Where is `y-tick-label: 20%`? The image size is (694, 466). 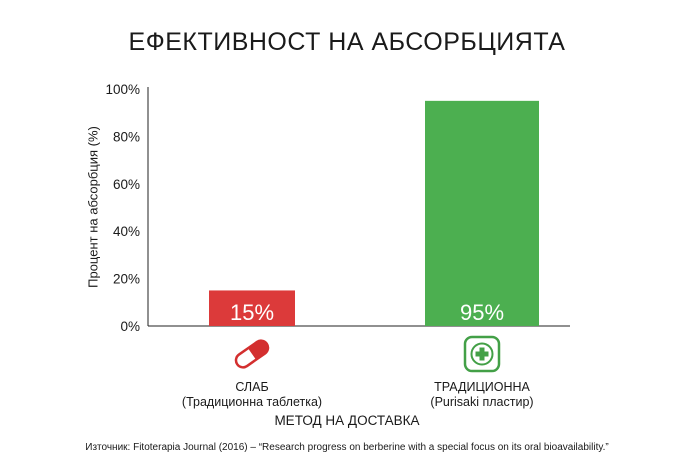 y-tick-label: 20% is located at coordinates (126, 279).